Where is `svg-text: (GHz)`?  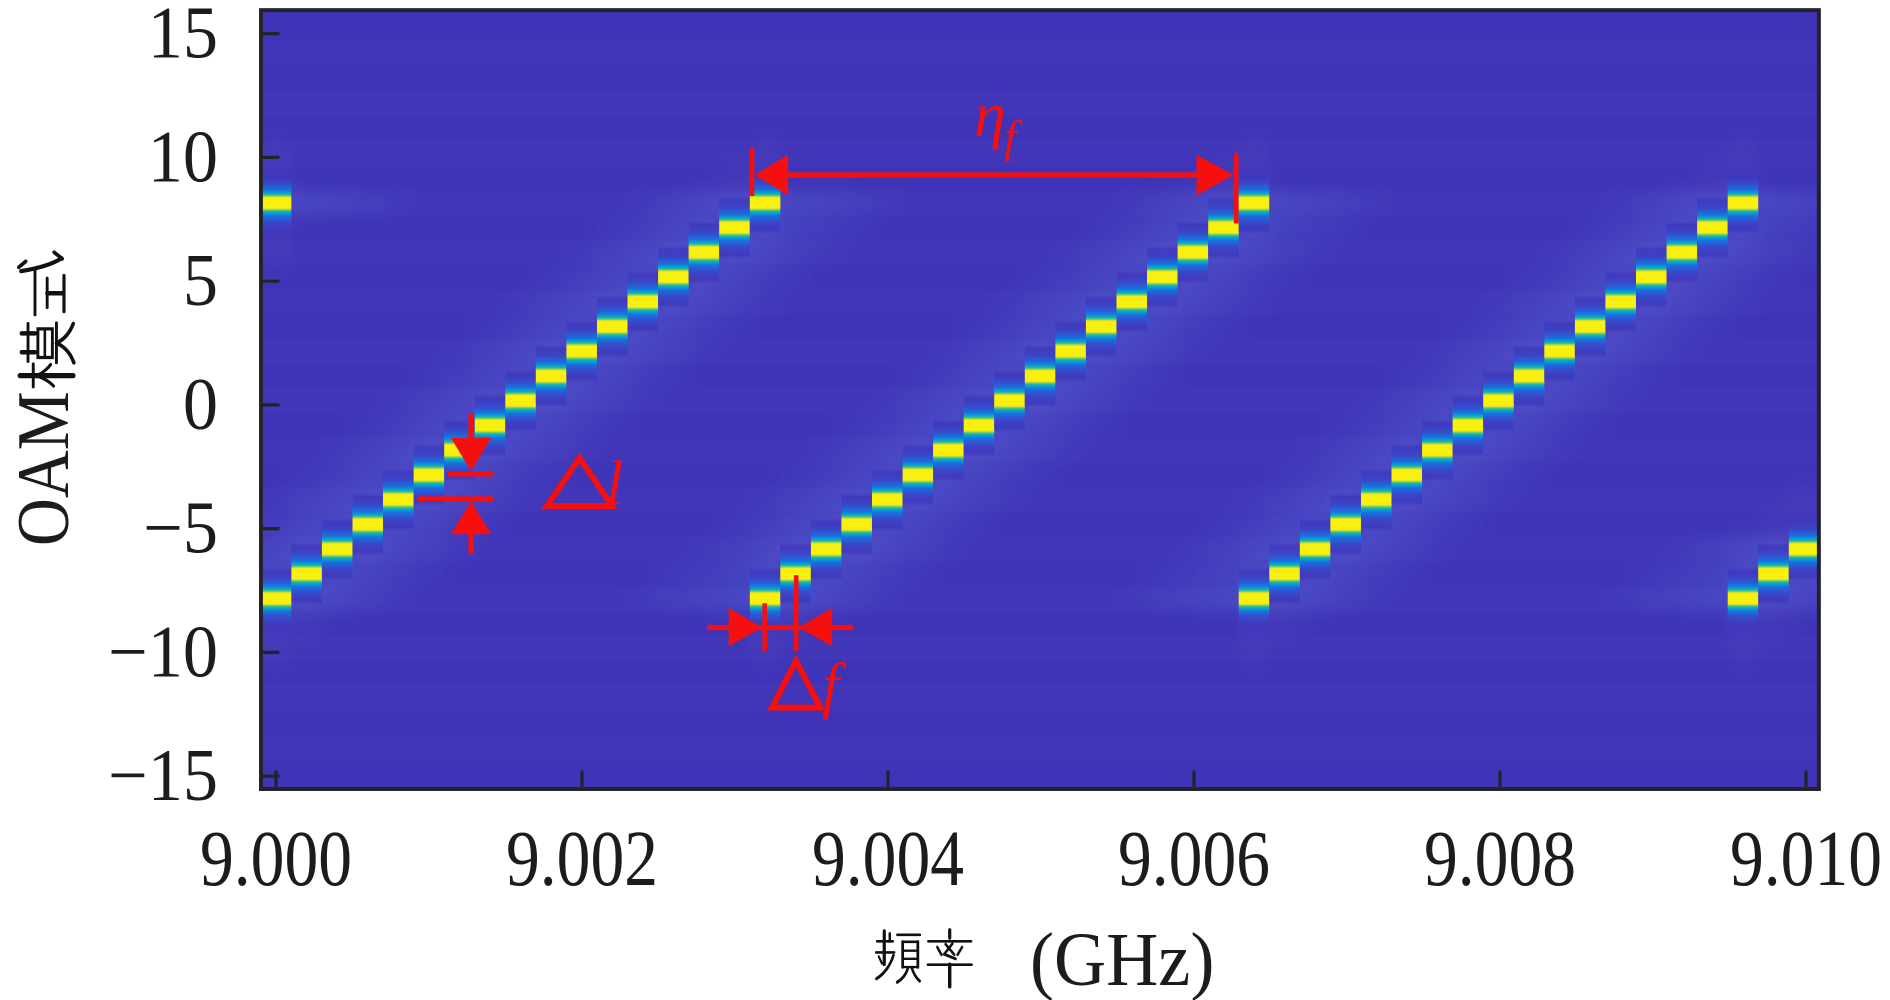 svg-text: (GHz) is located at coordinates (1122, 959).